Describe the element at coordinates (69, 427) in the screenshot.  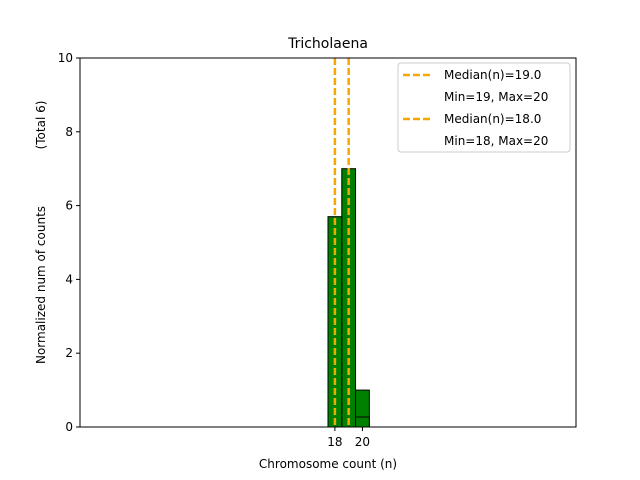
I see `y-tick-label: 0` at that location.